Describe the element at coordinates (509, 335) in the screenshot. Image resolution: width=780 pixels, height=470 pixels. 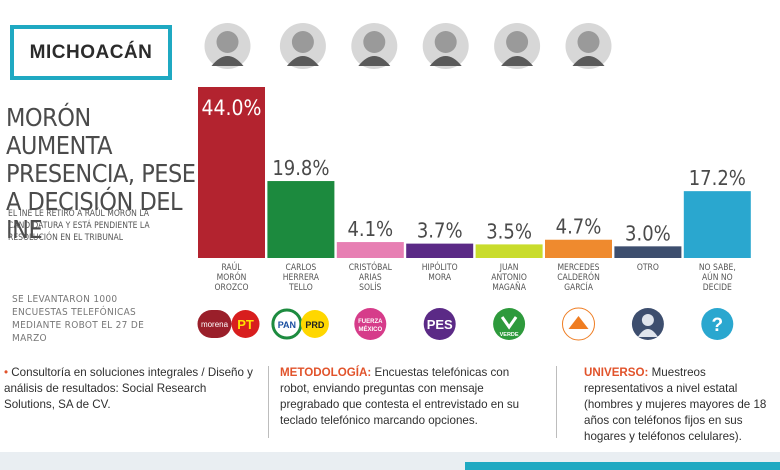
I see `svg-text: VERDE` at that location.